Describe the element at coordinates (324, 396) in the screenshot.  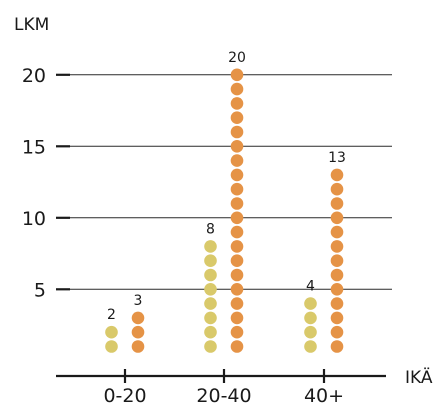
I see `x-tick-label: 40+` at that location.